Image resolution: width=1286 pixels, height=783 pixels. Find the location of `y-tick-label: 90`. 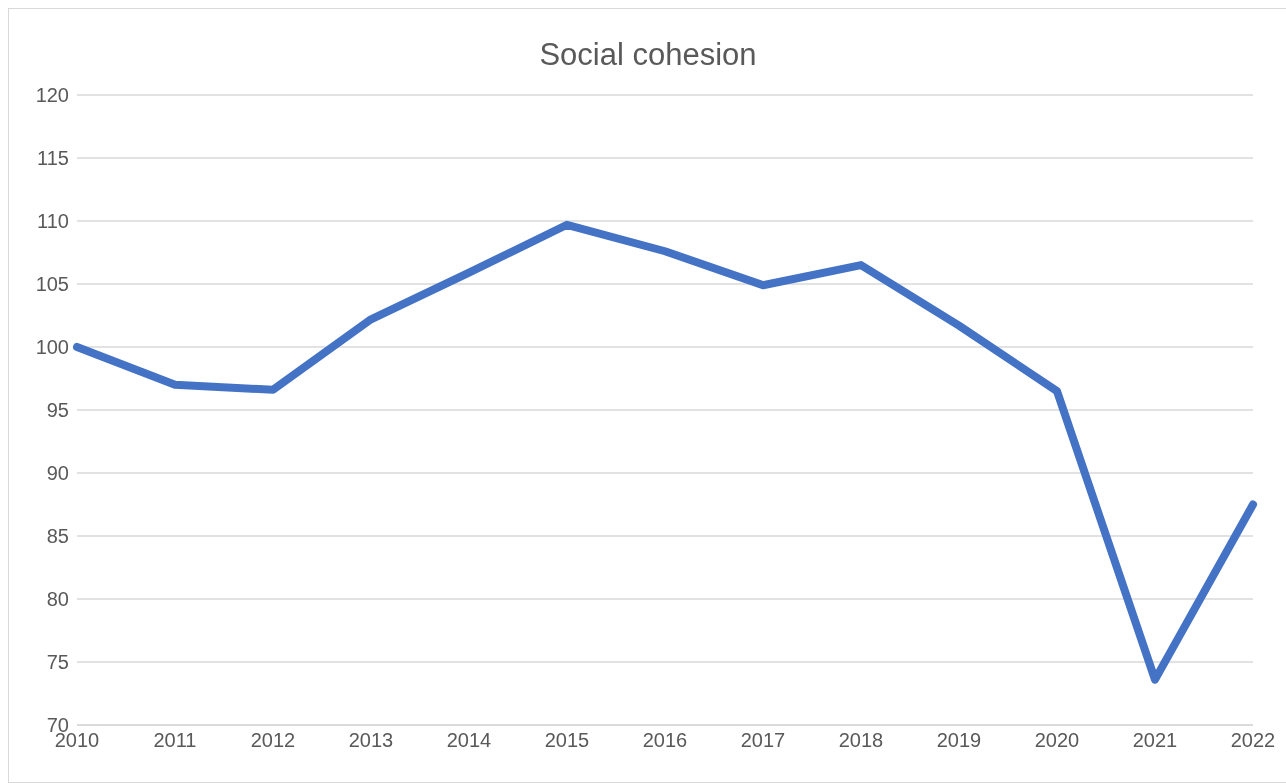

y-tick-label: 90 is located at coordinates (57, 473).